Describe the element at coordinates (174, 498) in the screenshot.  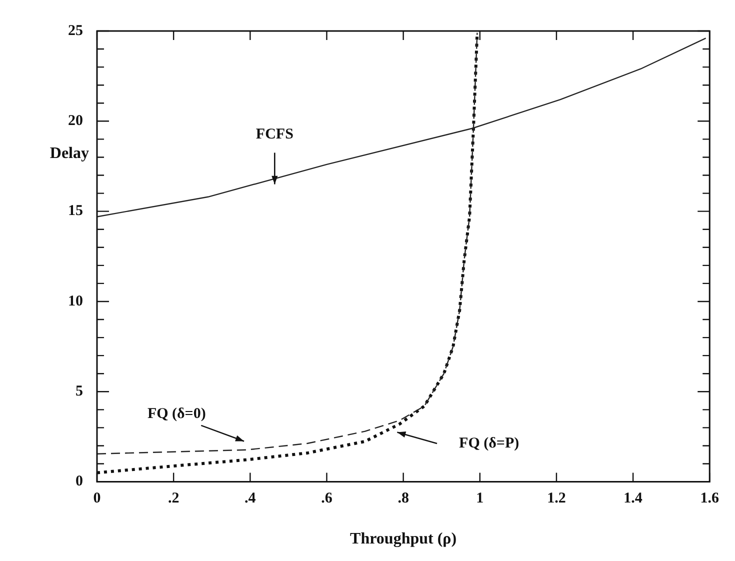
I see `x-tick-label: .2` at that location.